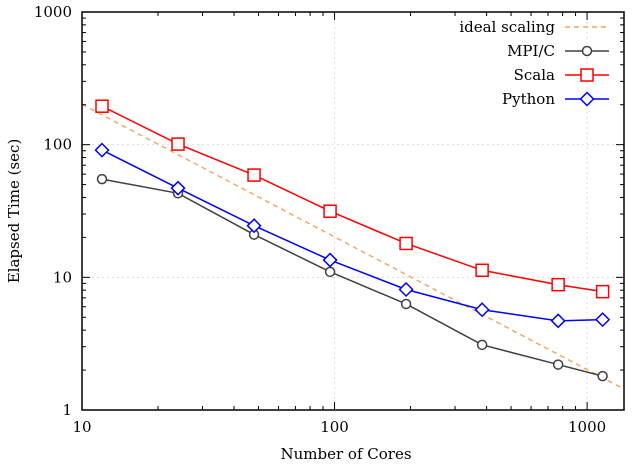 The height and width of the screenshot is (468, 642). What do you see at coordinates (587, 51) in the screenshot?
I see `legend-marker-mpi-c` at bounding box center [587, 51].